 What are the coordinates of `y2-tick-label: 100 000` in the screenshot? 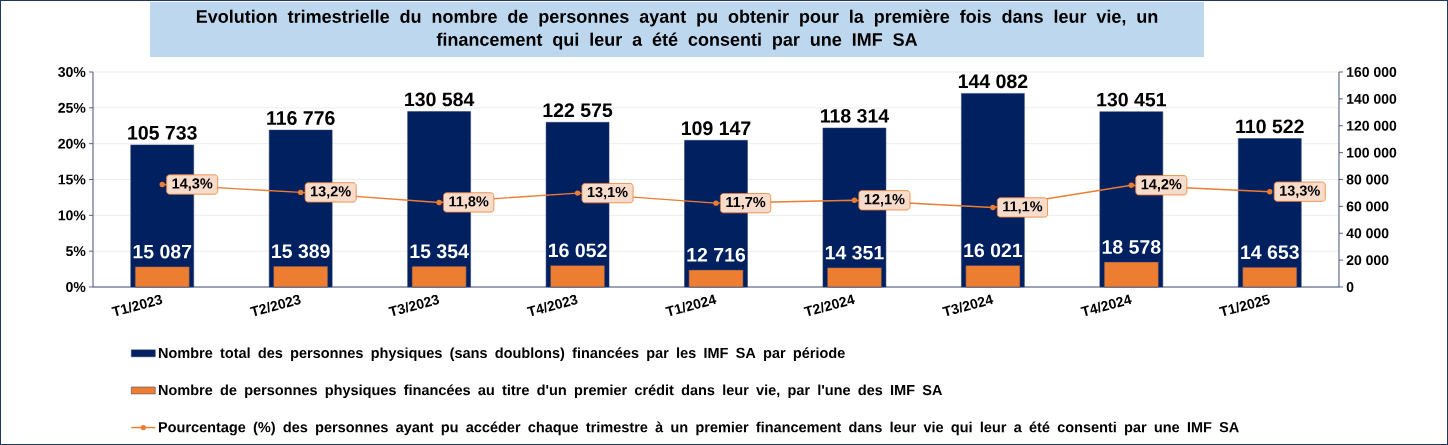 It's located at (1372, 152).